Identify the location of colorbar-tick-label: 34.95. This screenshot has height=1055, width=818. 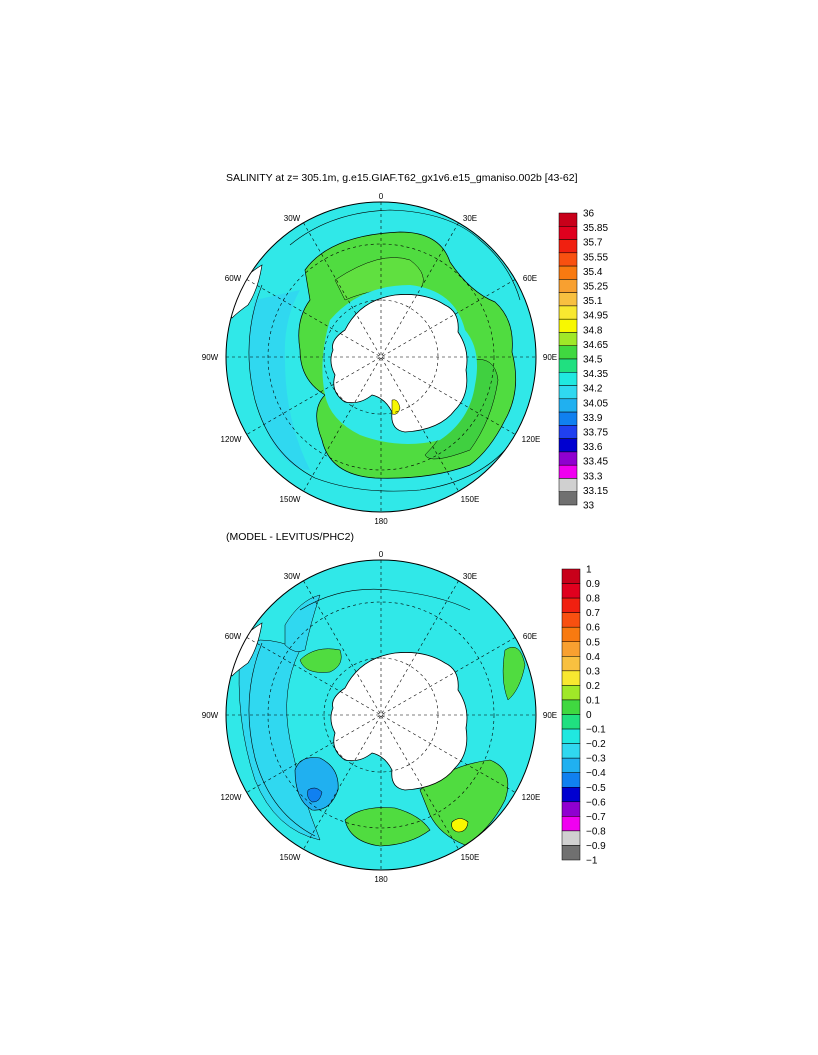
(595, 316).